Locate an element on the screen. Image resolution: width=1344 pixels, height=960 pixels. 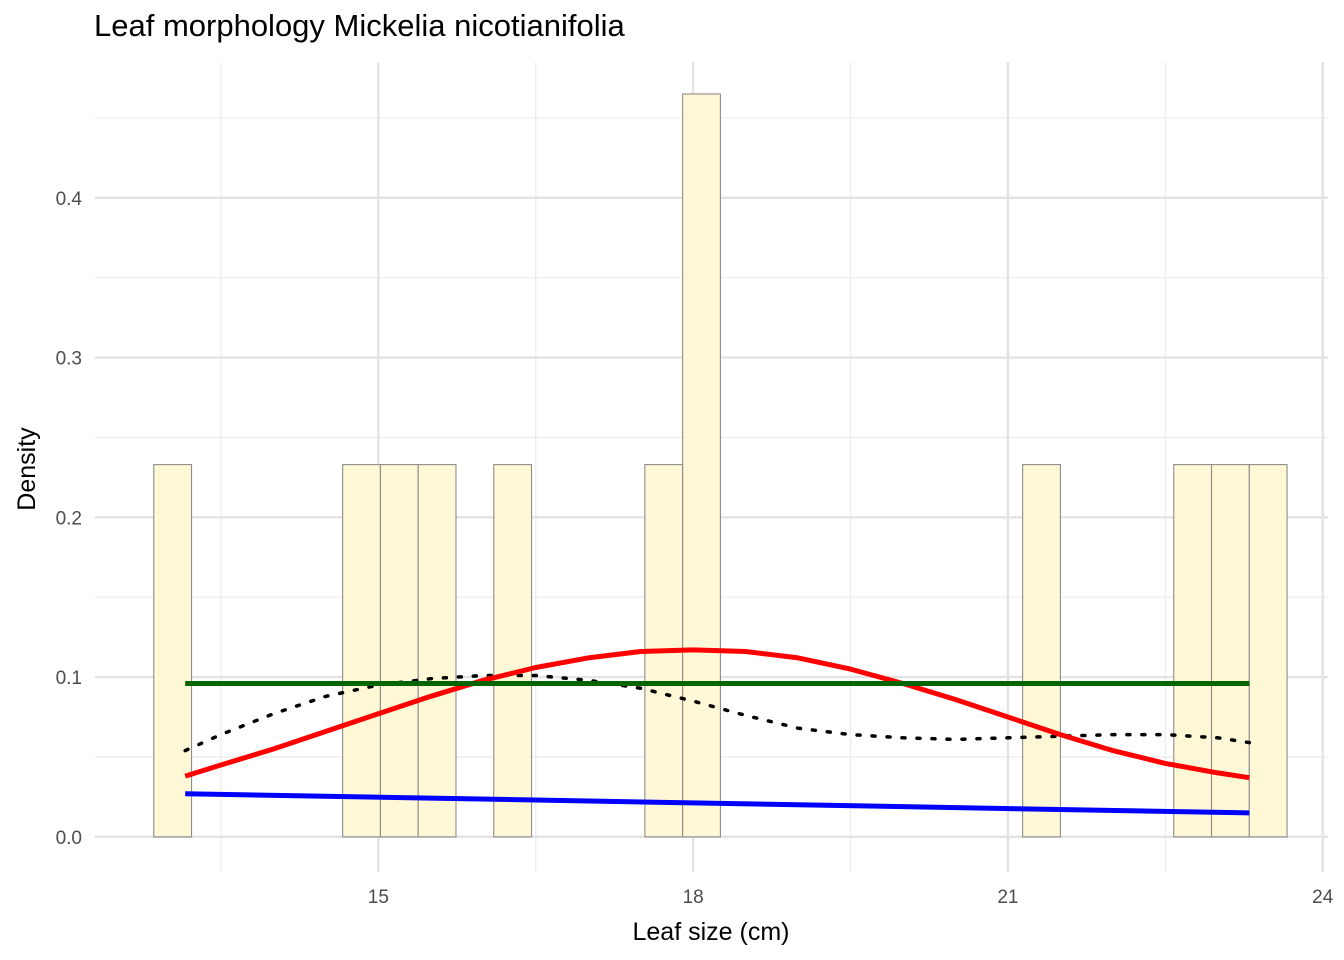
y-tick-label: 0.0 is located at coordinates (69, 838).